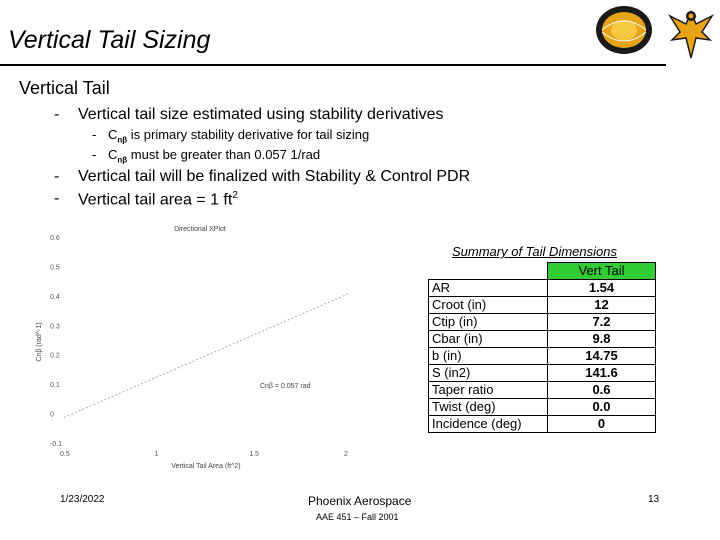  What do you see at coordinates (346, 454) in the screenshot?
I see `x-tick-label: 2` at bounding box center [346, 454].